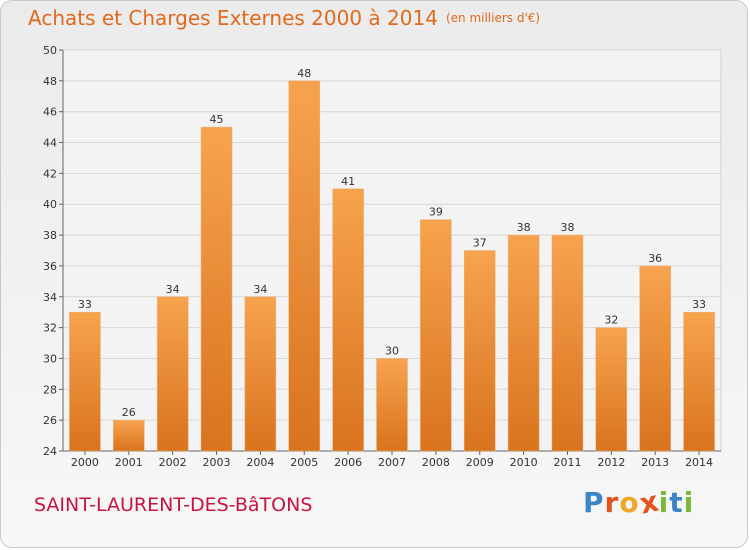 This screenshot has height=550, width=750. I want to click on bar-value-label: 32, so click(611, 320).